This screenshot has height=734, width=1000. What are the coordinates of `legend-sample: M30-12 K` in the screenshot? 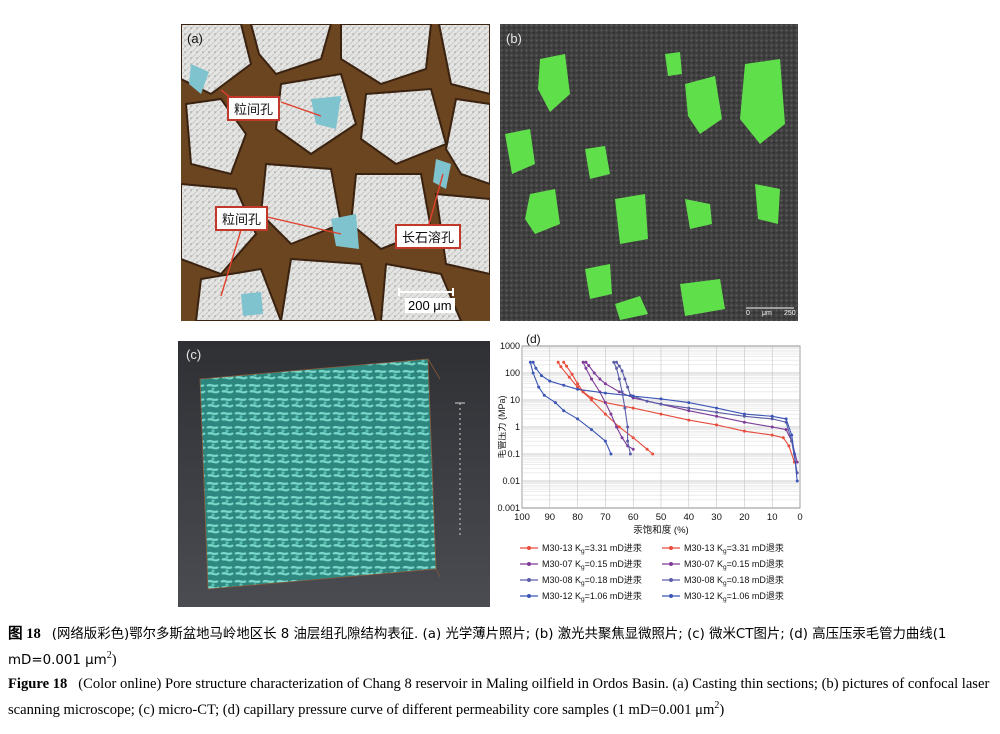 It's located at (703, 596).